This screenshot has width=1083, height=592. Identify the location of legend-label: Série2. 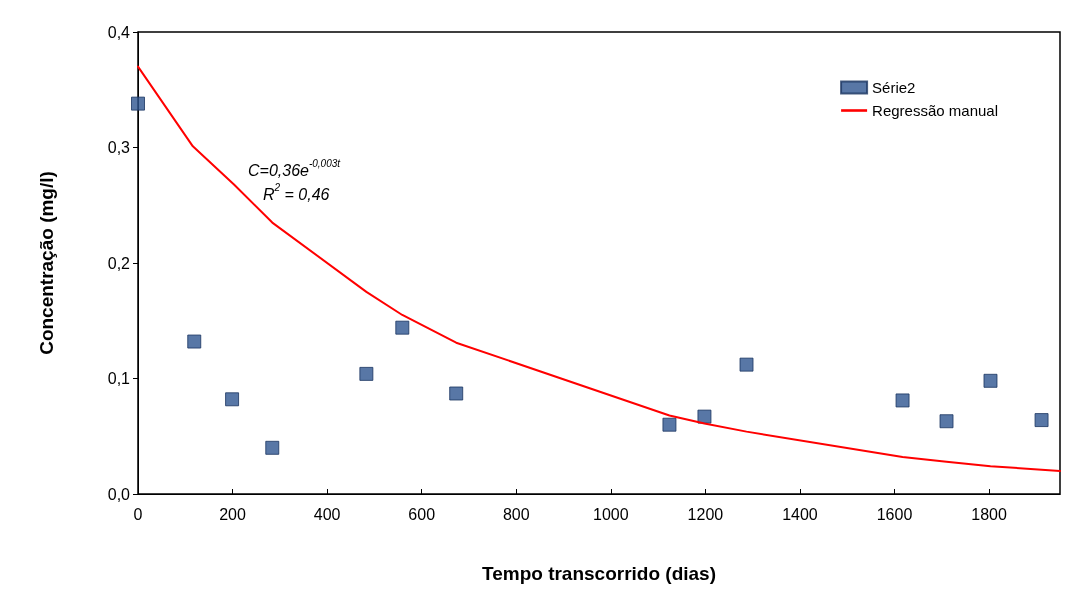
(894, 87).